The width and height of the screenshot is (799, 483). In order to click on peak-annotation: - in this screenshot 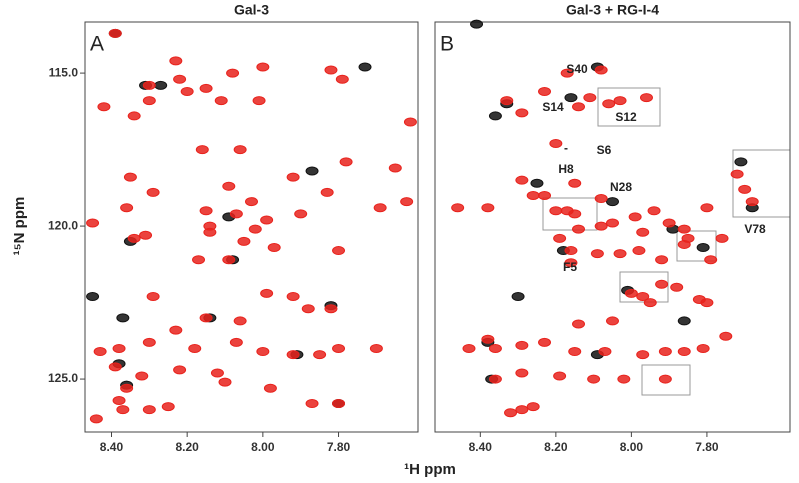, I will do `click(566, 148)`.